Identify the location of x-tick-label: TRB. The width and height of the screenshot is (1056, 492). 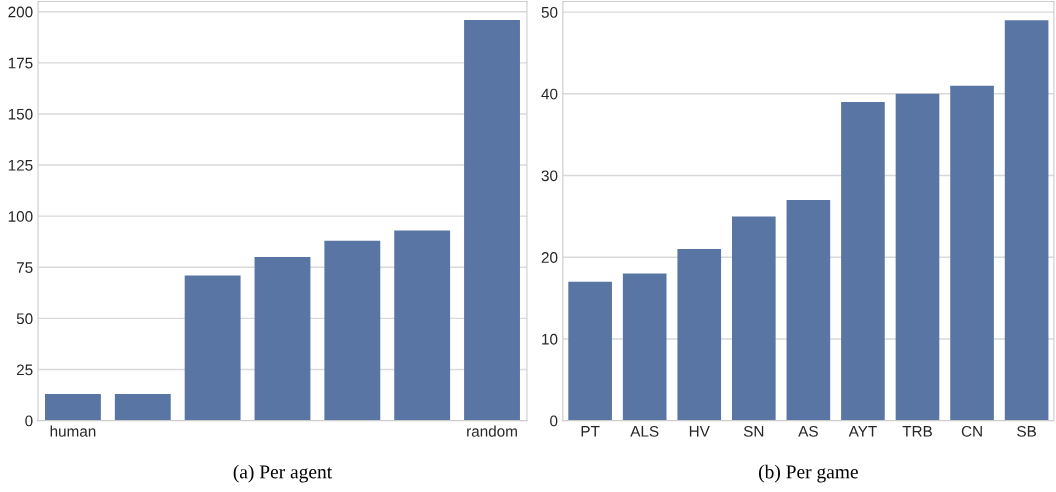
(917, 431).